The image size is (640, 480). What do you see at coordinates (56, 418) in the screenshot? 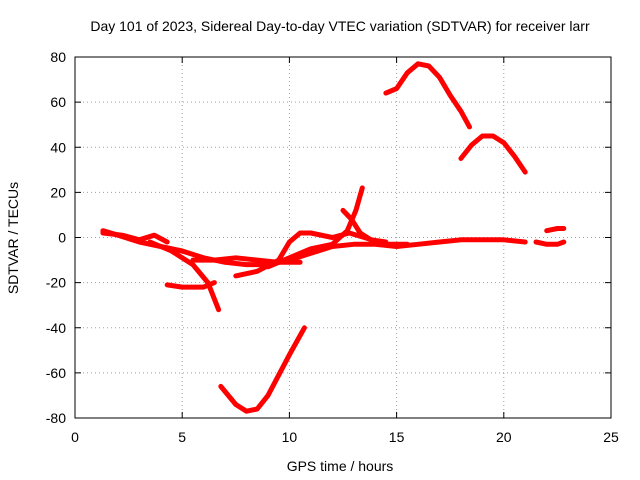
I see `y-tick-label: -80` at bounding box center [56, 418].